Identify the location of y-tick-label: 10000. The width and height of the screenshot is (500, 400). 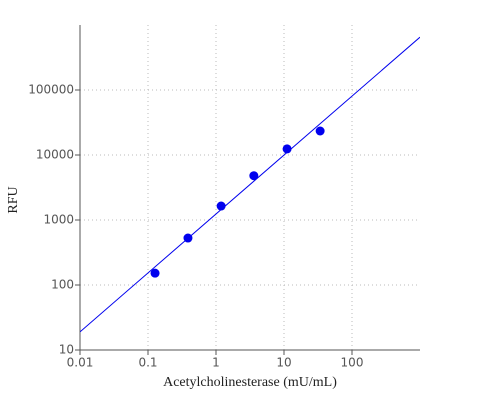
(55, 155).